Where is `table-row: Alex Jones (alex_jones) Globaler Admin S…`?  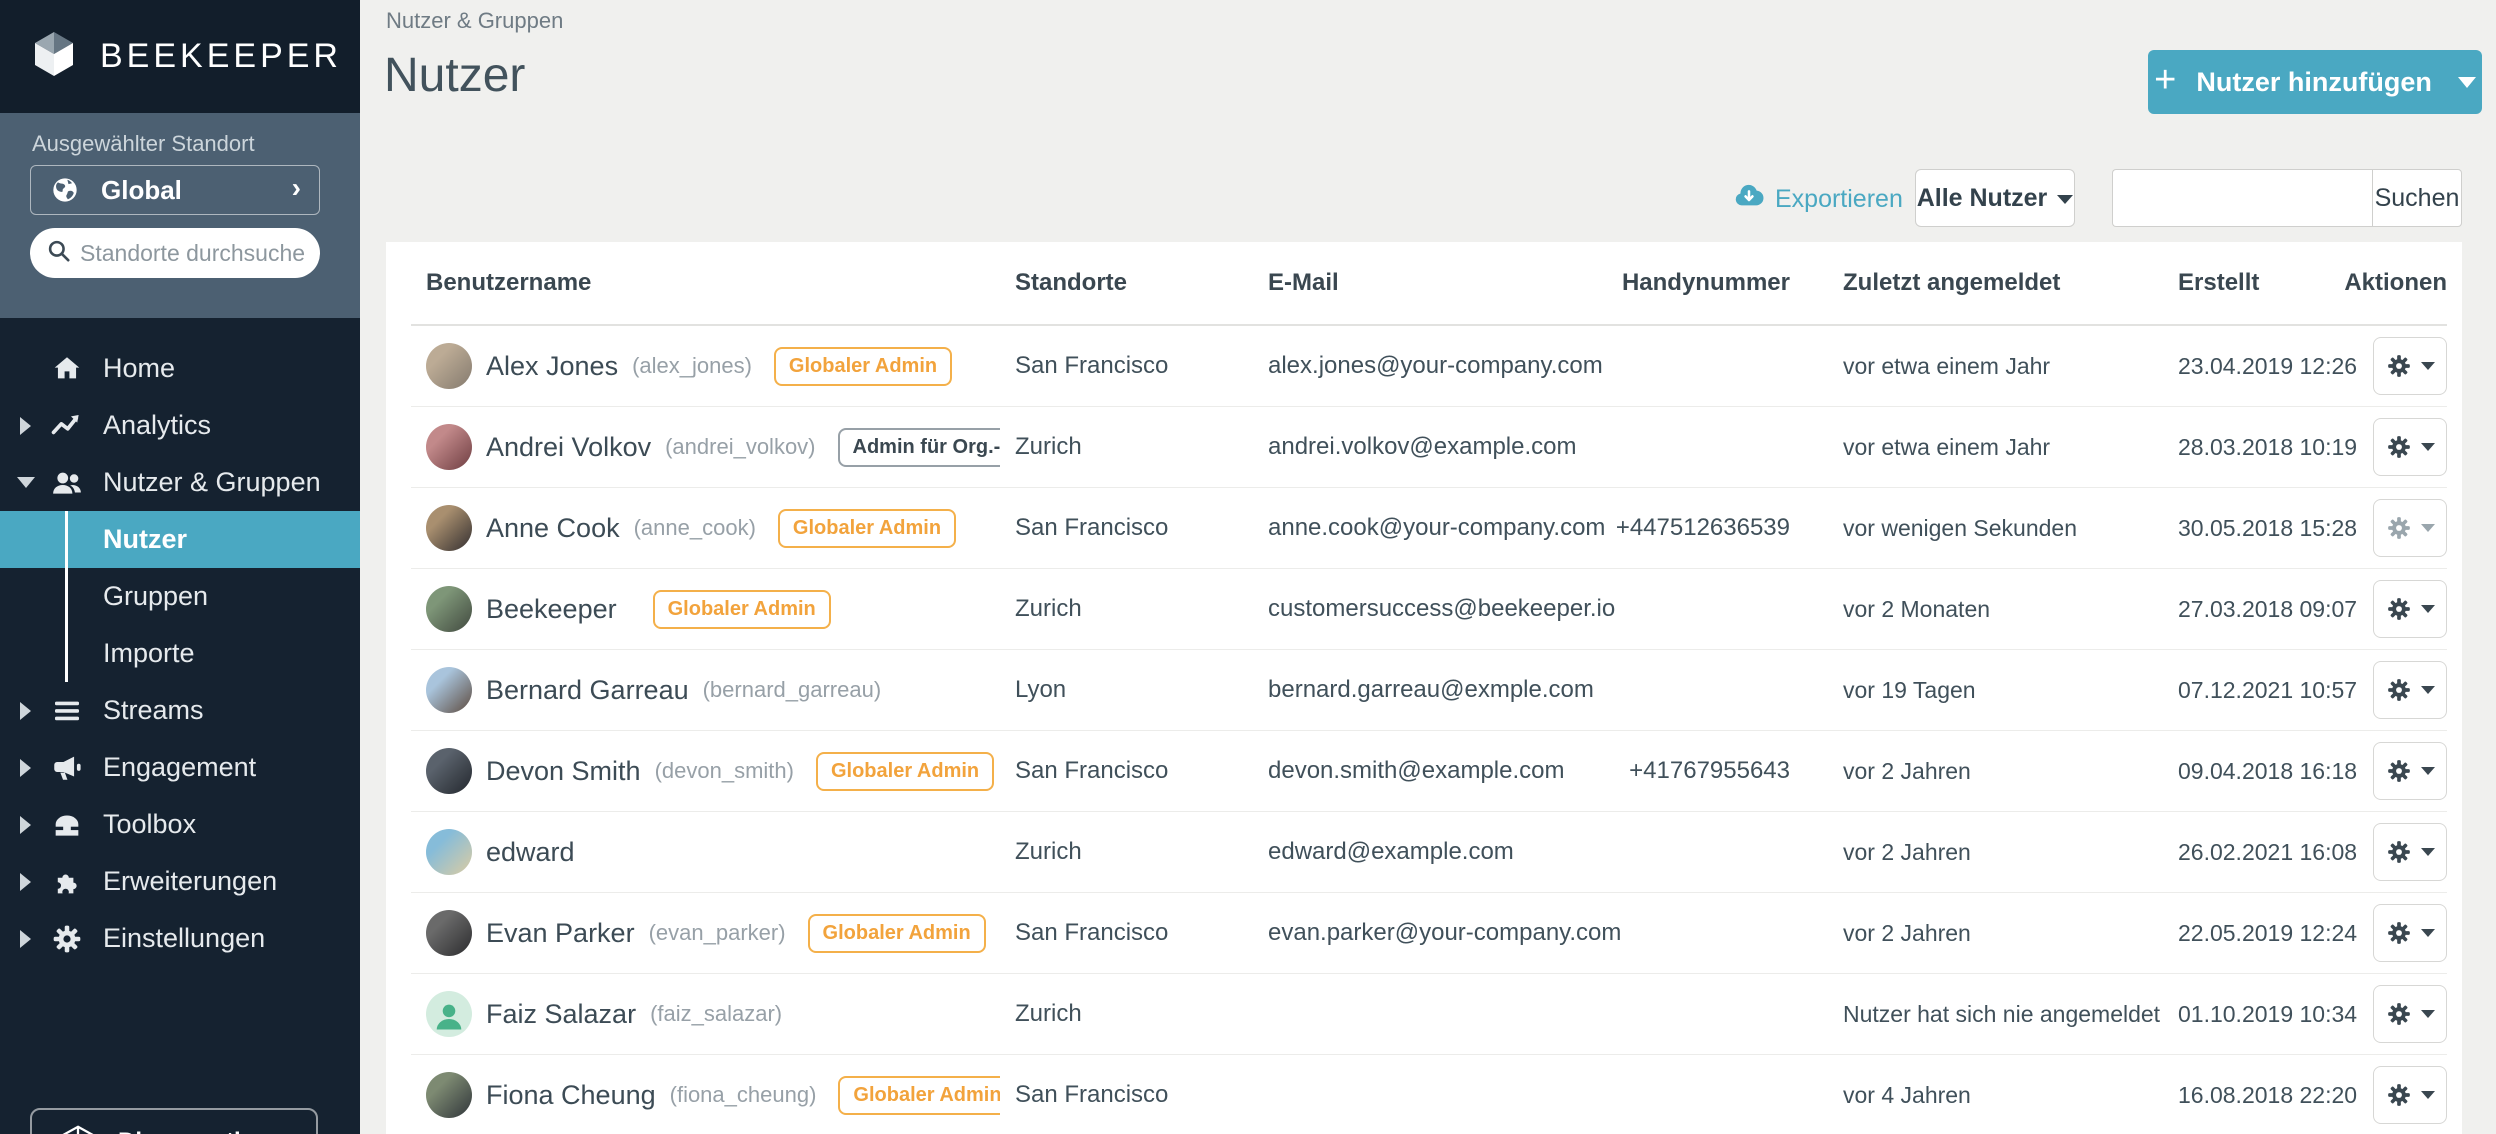 table-row: Alex Jones (alex_jones) Globaler Admin S… is located at coordinates (1429, 366).